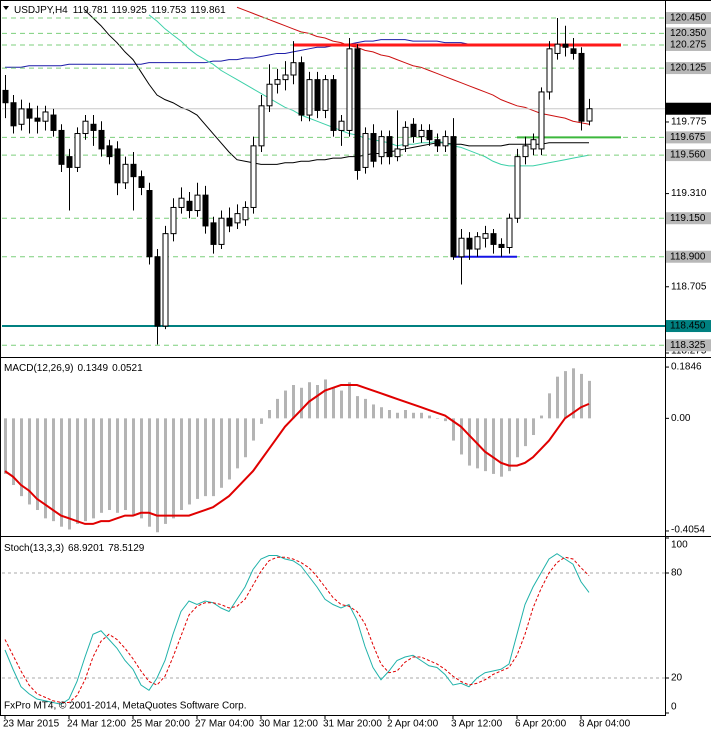 The height and width of the screenshot is (732, 711). Describe the element at coordinates (160, 724) in the screenshot. I see `x-tick-label: 25 Mar 20:00` at that location.